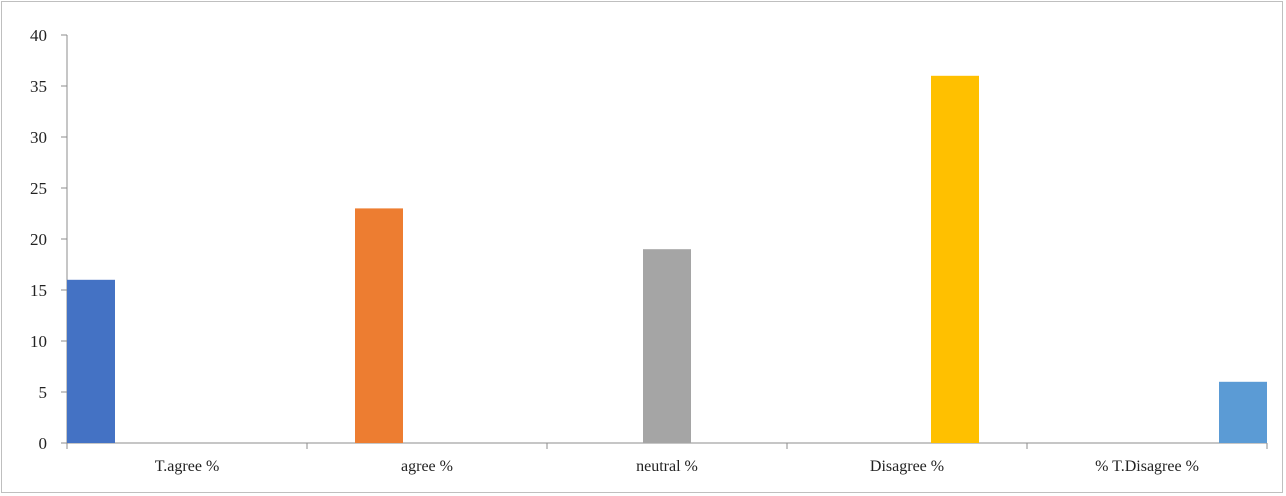 Image resolution: width=1286 pixels, height=496 pixels. I want to click on y-tick-label: 20, so click(38, 239).